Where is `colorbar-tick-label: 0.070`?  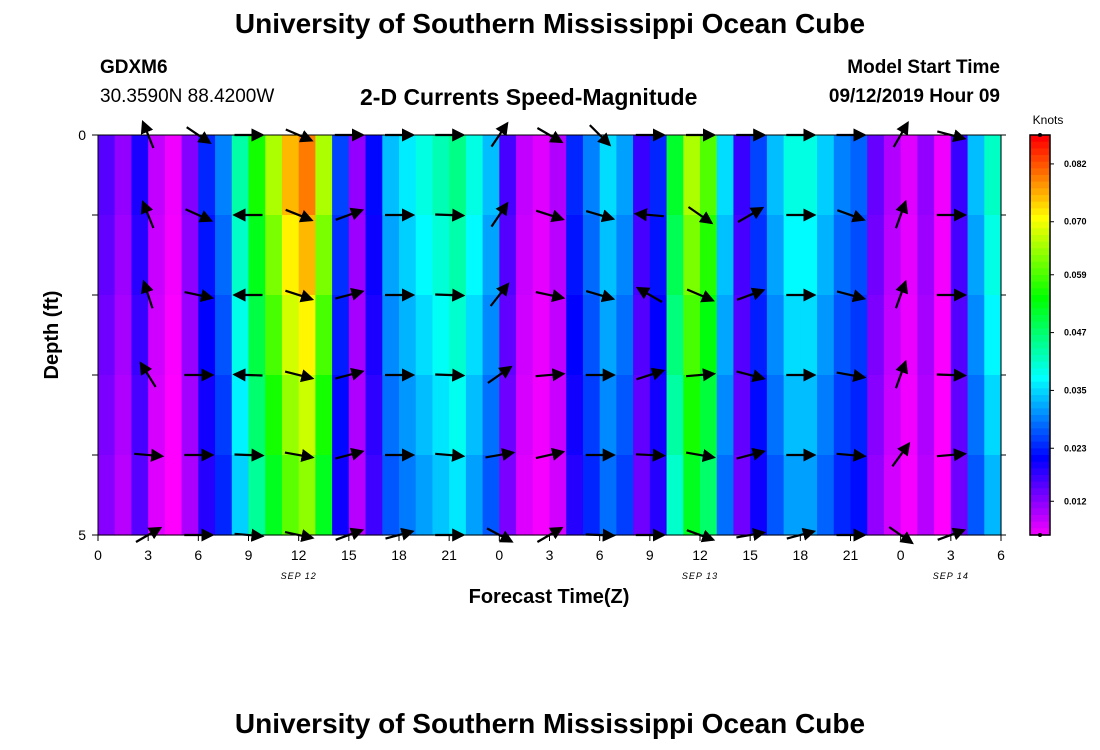
colorbar-tick-label: 0.070 is located at coordinates (1075, 222).